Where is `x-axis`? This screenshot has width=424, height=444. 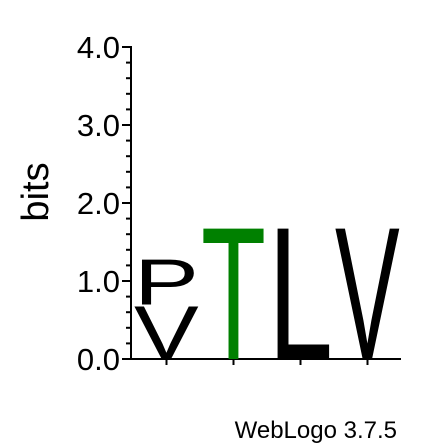 x-axis is located at coordinates (266, 361).